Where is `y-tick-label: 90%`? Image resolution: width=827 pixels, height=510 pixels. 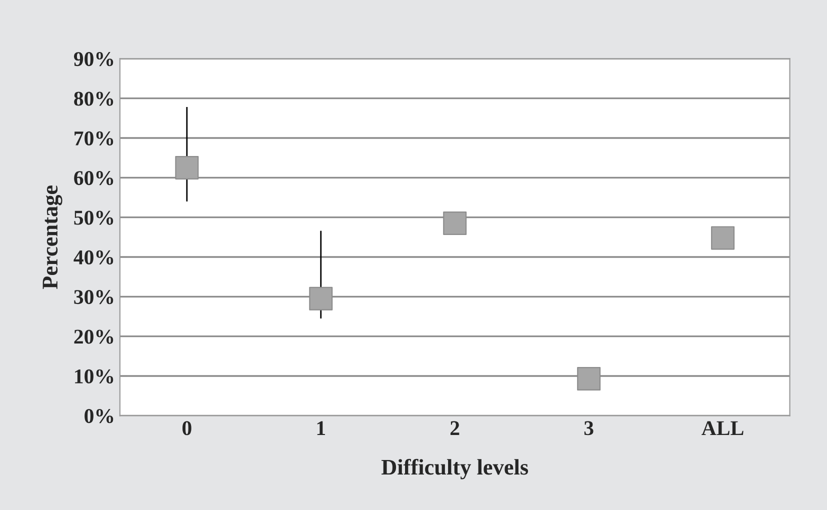
y-tick-label: 90% is located at coordinates (94, 59).